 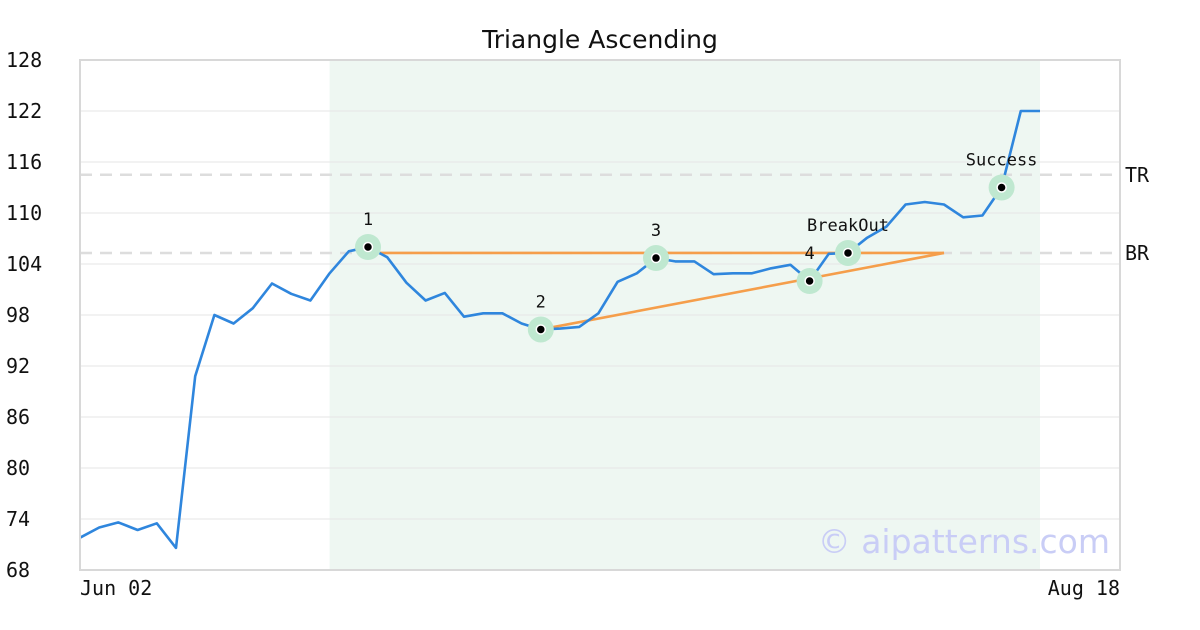 I want to click on y-tick-label: 116, so click(x=24, y=162).